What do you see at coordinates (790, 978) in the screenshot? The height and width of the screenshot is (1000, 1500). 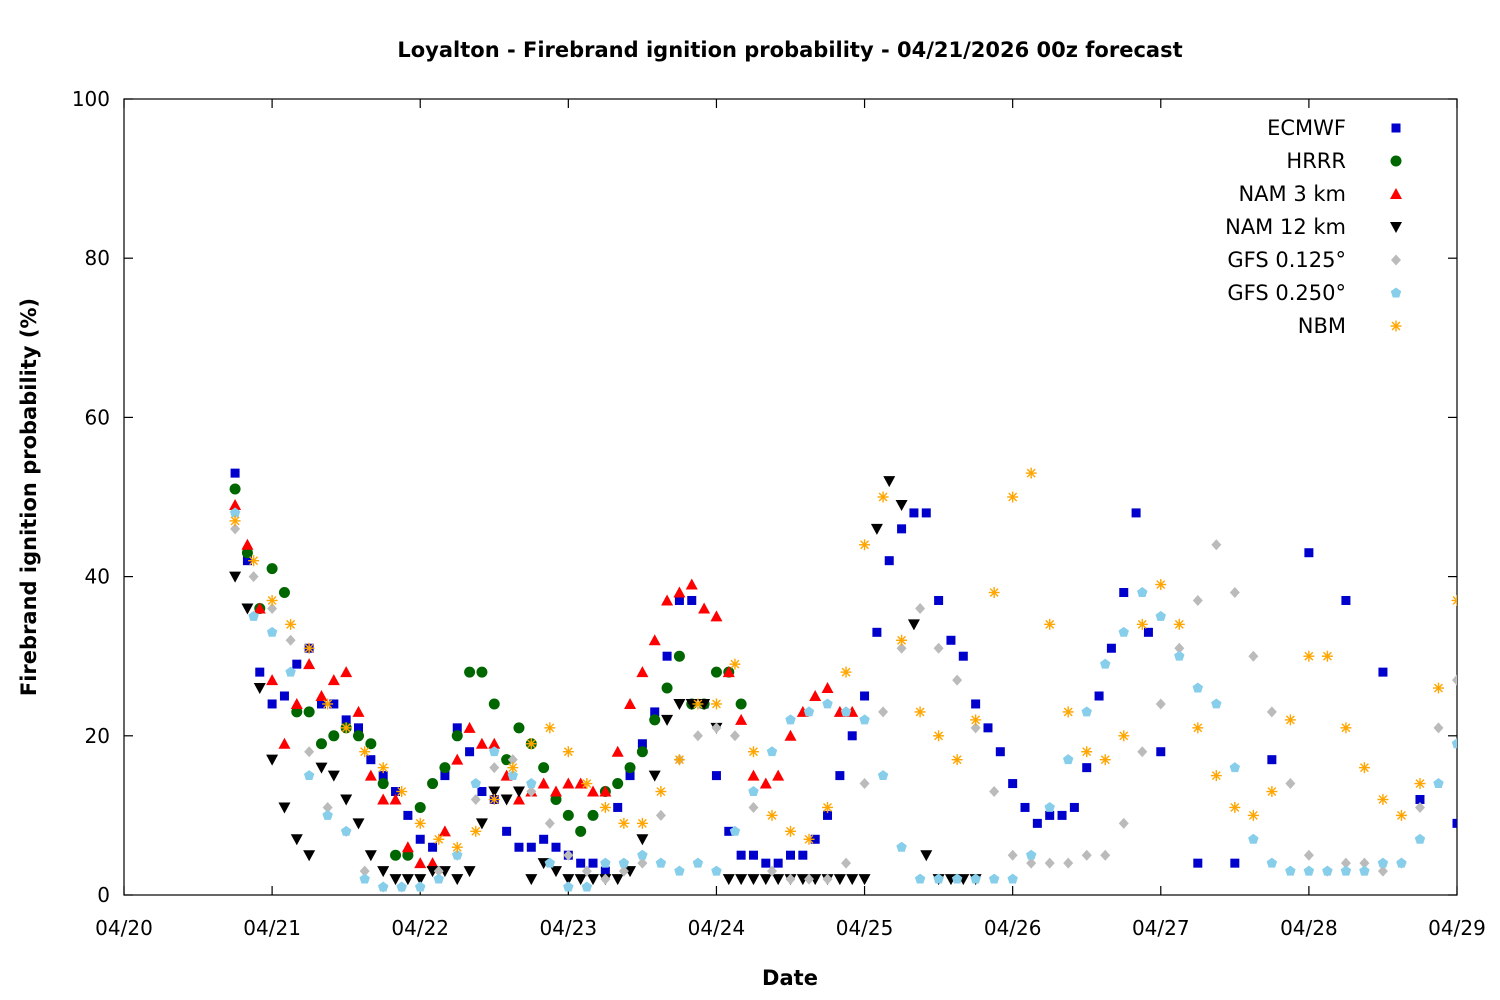 I see `x-axis-title: Date` at bounding box center [790, 978].